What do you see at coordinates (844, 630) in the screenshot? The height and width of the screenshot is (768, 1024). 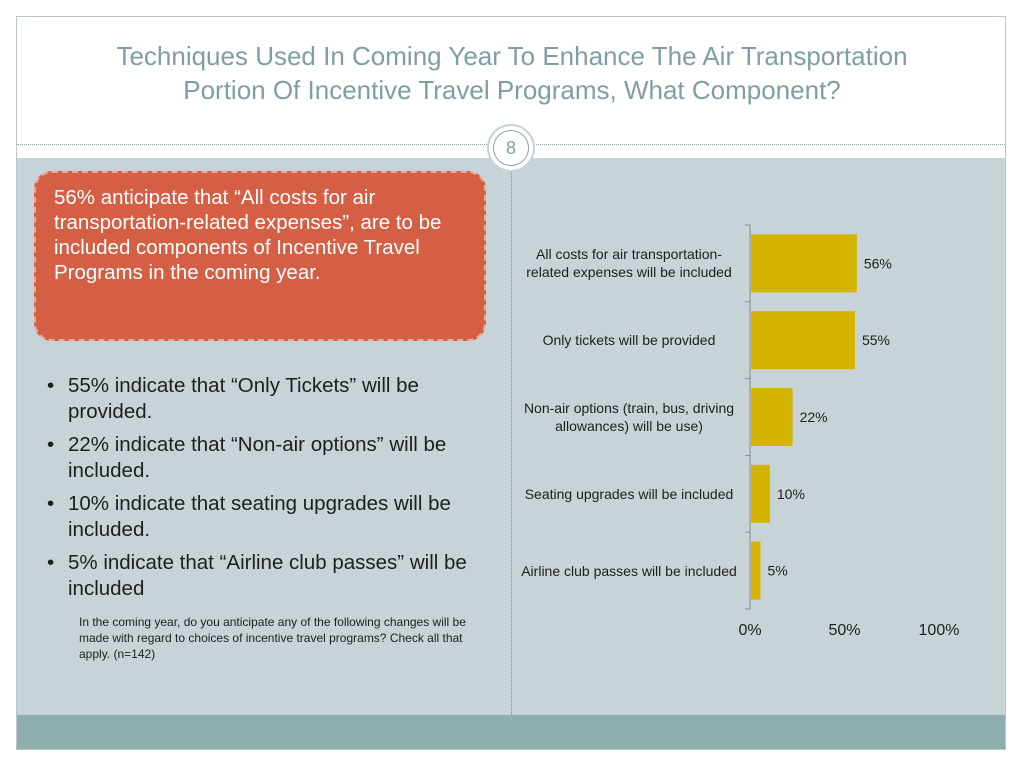 I see `x-tick-label: 50%` at bounding box center [844, 630].